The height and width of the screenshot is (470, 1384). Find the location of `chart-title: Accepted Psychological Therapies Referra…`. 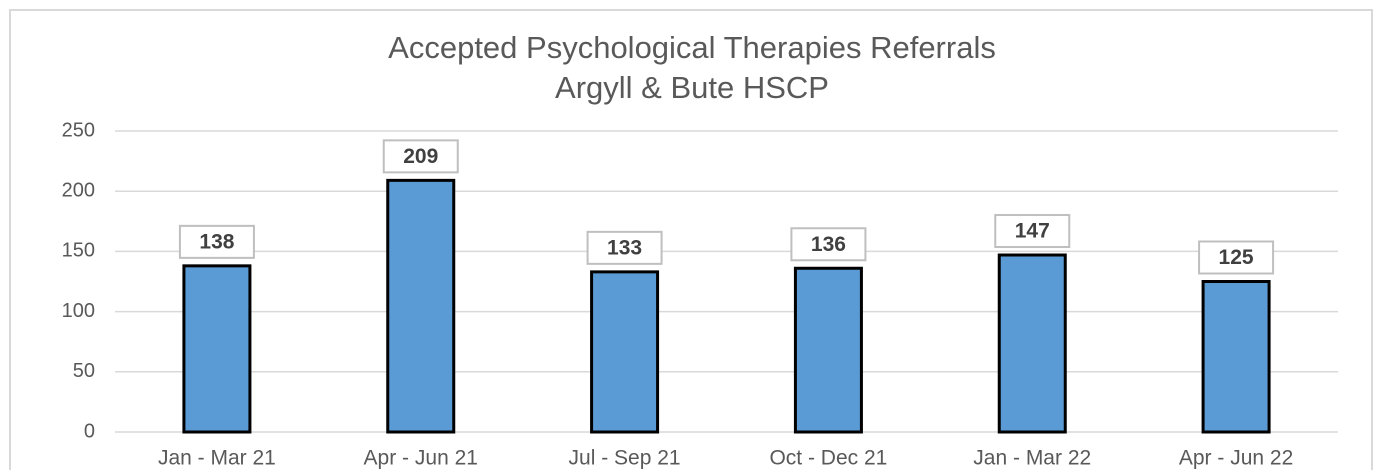

chart-title: Accepted Psychological Therapies Referra… is located at coordinates (692, 47).